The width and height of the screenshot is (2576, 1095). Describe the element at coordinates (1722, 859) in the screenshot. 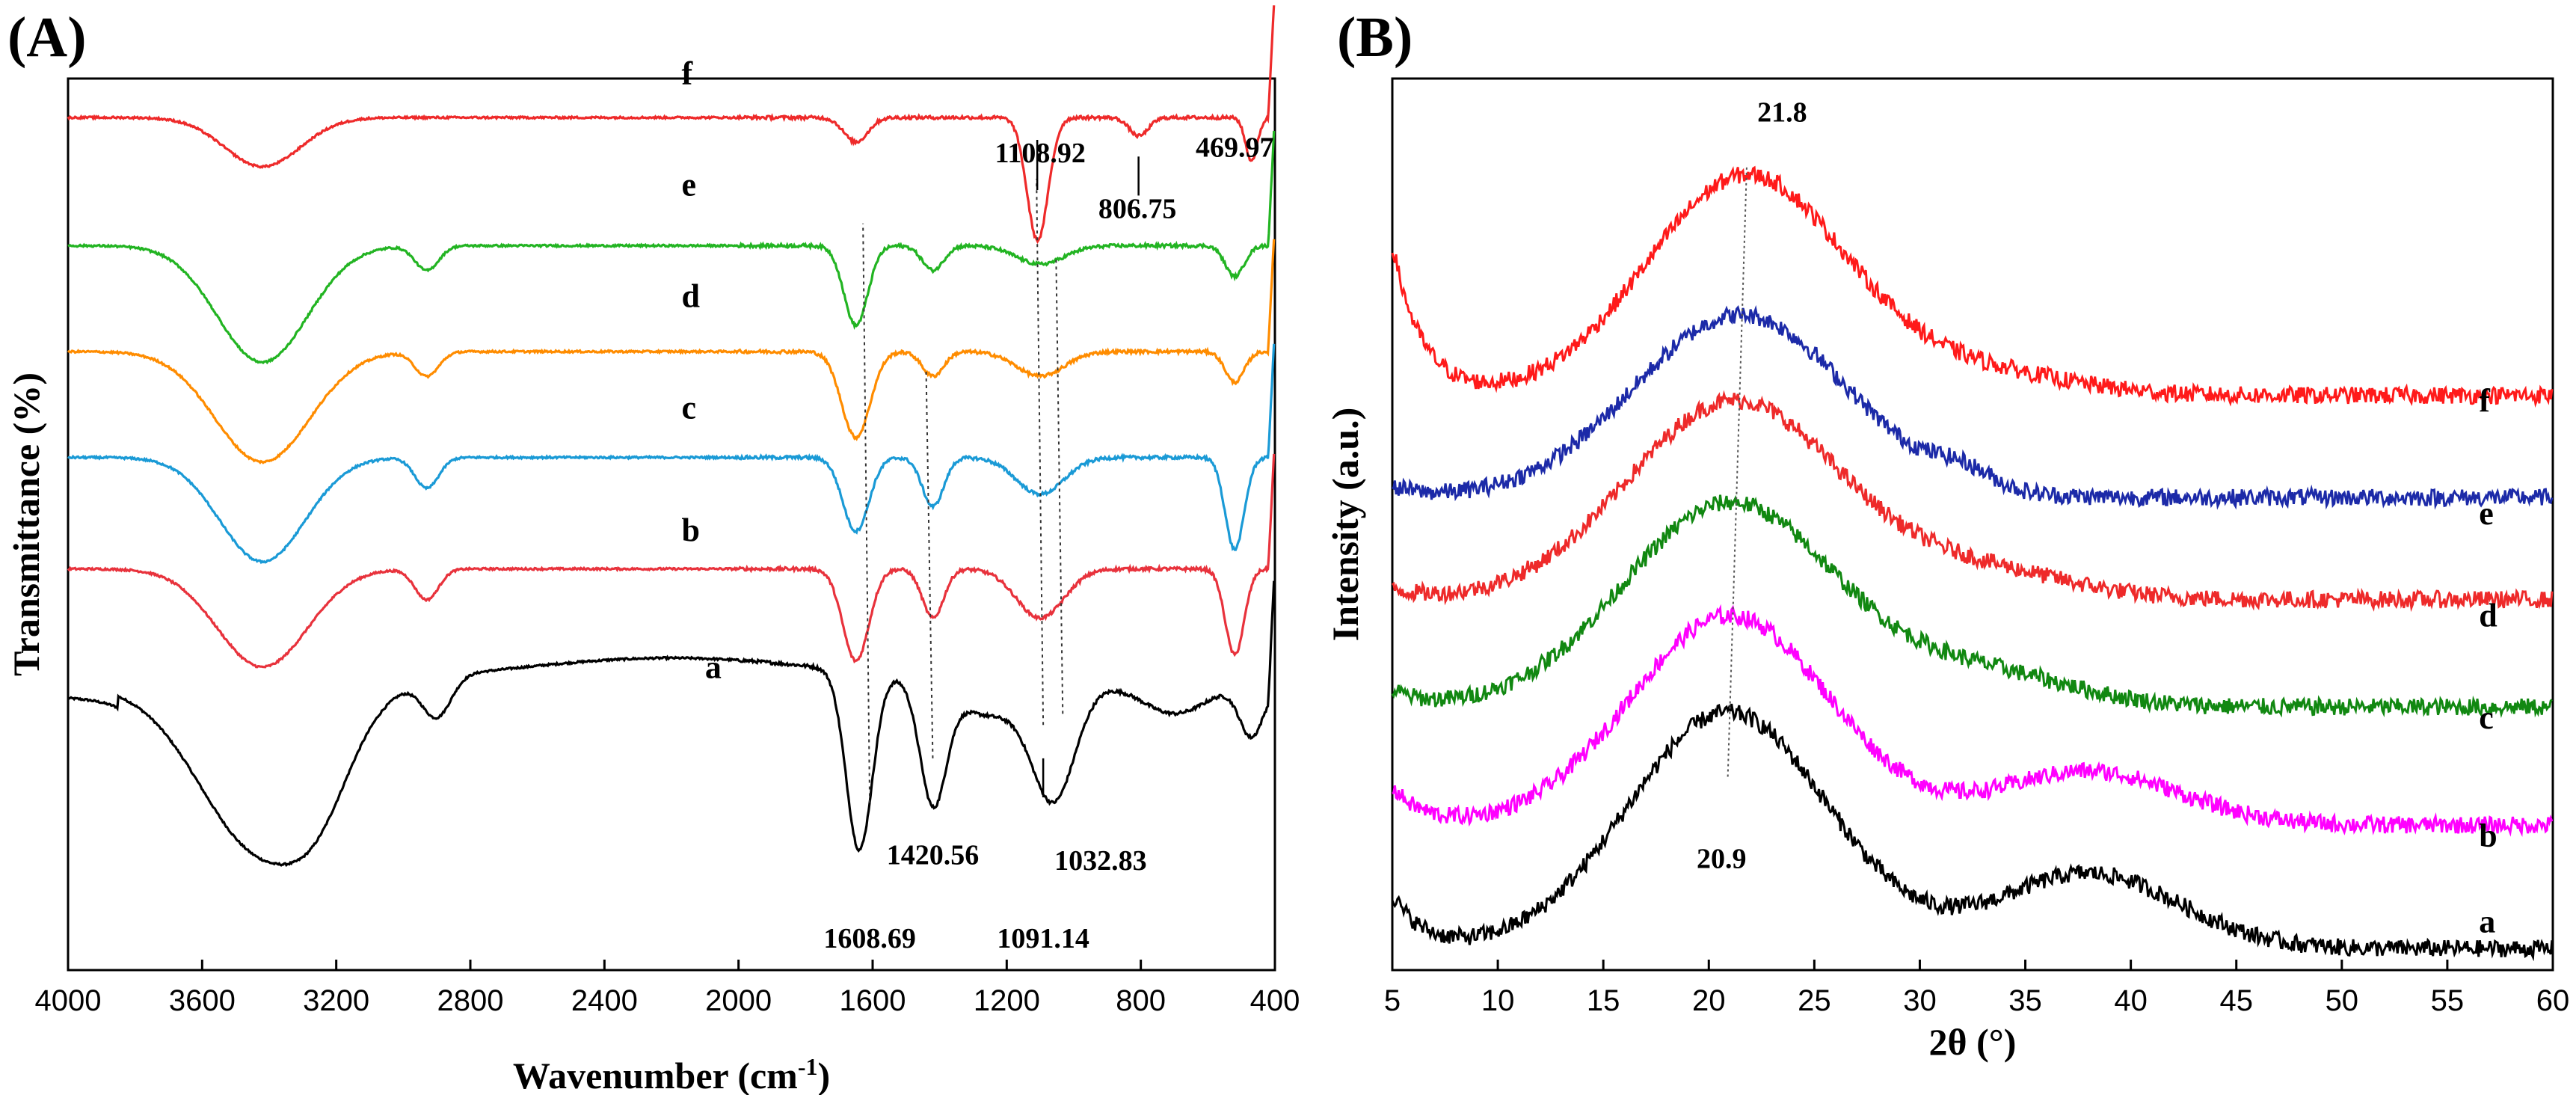

I see `panel-b-annotation-peak-bottom: 20.9` at that location.